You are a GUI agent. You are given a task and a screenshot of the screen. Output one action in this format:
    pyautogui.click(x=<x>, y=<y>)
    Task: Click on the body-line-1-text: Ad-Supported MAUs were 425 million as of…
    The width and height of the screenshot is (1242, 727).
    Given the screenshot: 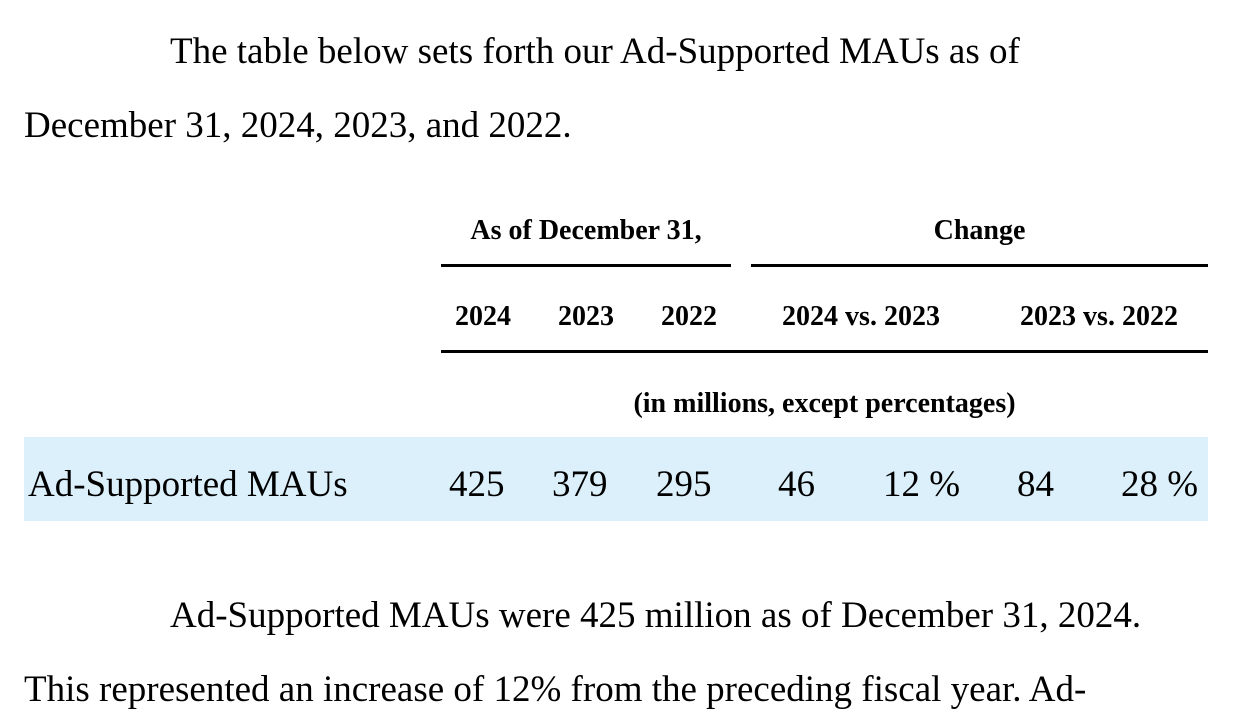 What is the action you would take?
    pyautogui.click(x=656, y=615)
    